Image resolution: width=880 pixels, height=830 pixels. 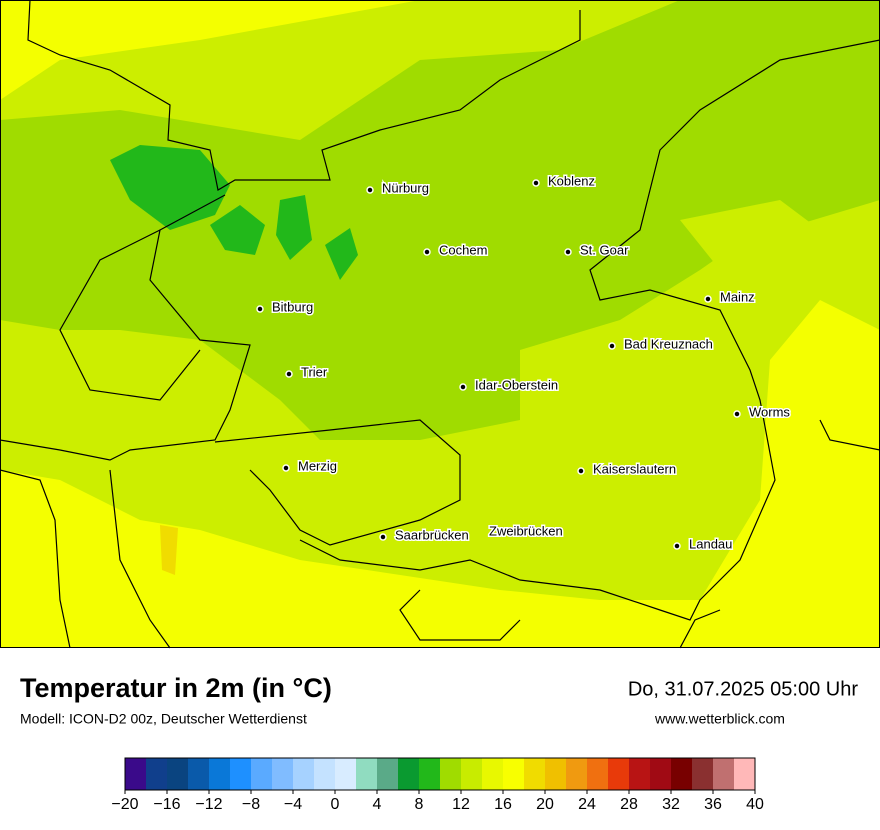 I want to click on city-label: Landau, so click(x=710, y=543).